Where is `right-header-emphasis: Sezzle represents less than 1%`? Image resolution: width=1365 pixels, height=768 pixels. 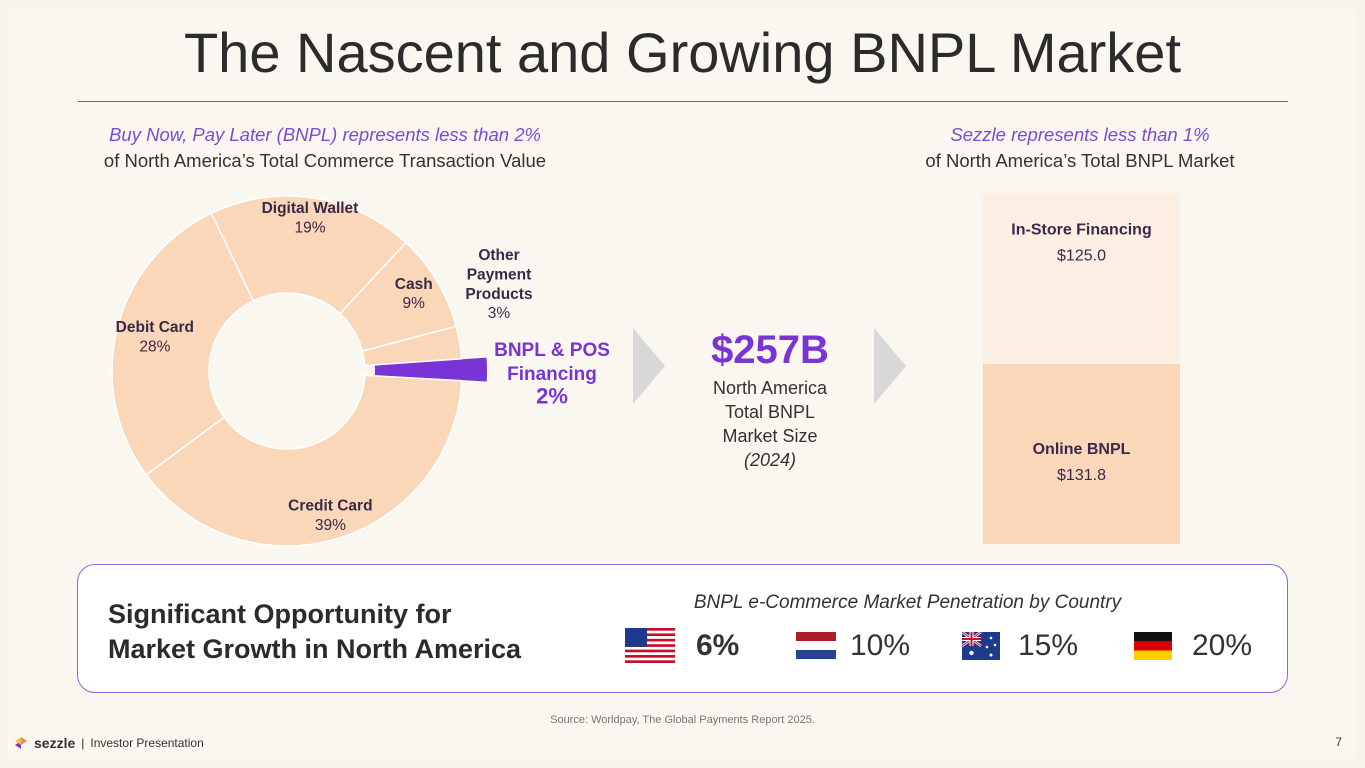
right-header-emphasis: Sezzle represents less than 1% is located at coordinates (1080, 134).